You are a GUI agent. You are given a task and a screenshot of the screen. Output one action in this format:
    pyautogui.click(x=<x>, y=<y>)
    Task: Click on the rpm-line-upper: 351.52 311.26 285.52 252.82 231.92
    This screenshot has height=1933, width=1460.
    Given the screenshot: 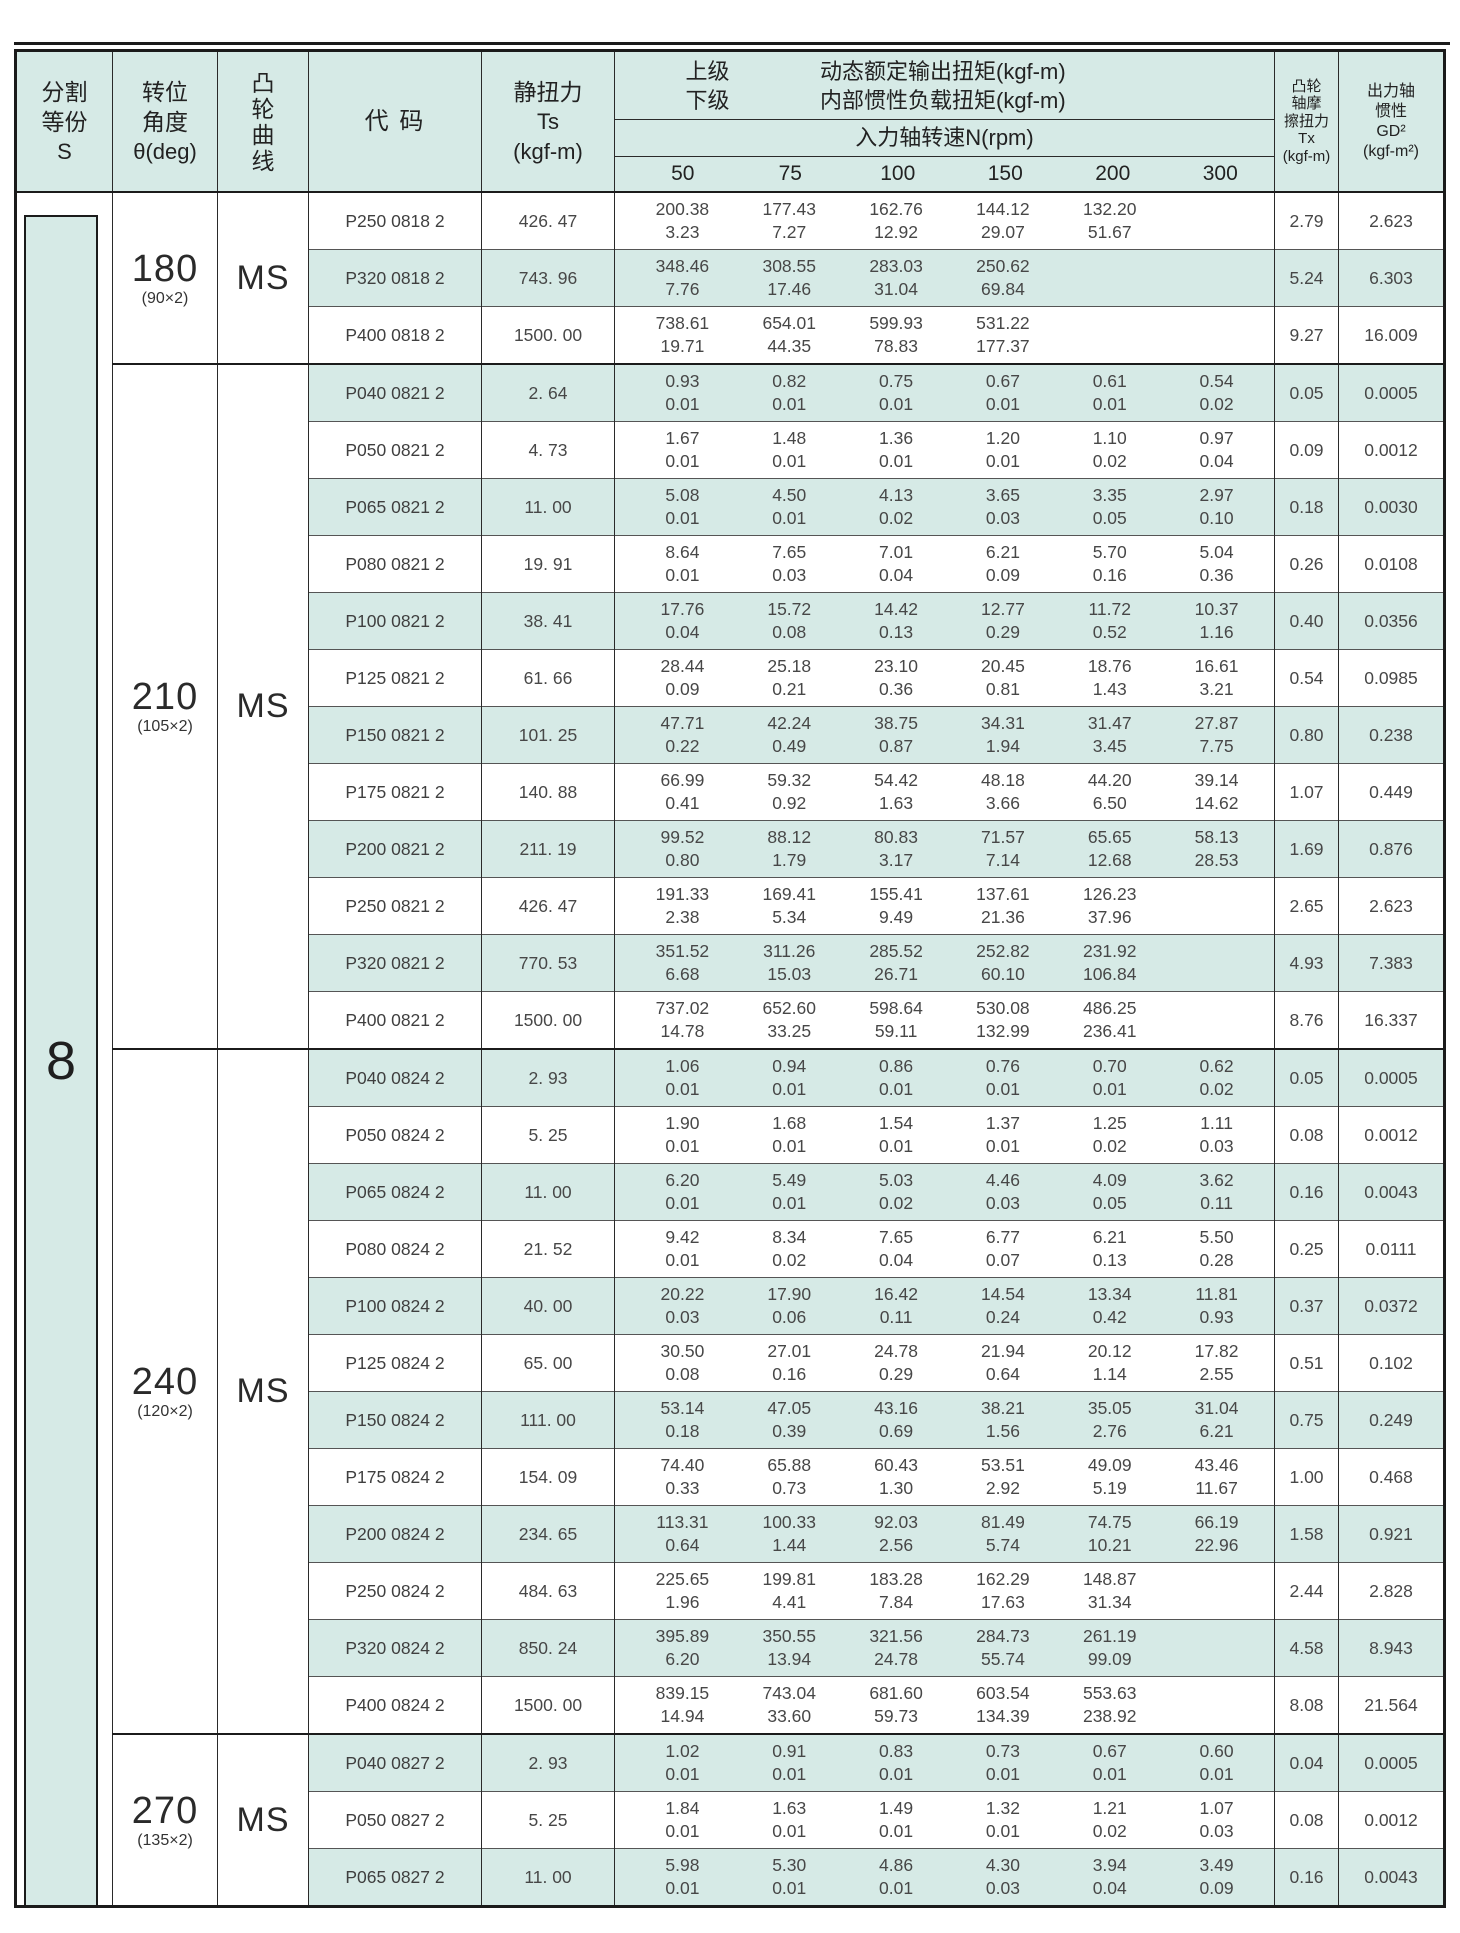 What is the action you would take?
    pyautogui.click(x=949, y=951)
    